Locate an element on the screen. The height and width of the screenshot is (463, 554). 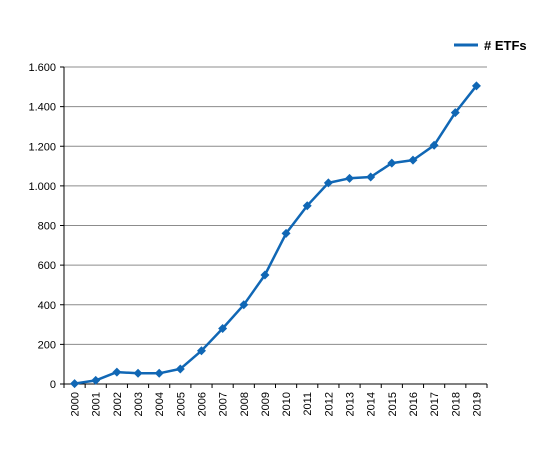
y-tick-label: 0 is located at coordinates (53, 385).